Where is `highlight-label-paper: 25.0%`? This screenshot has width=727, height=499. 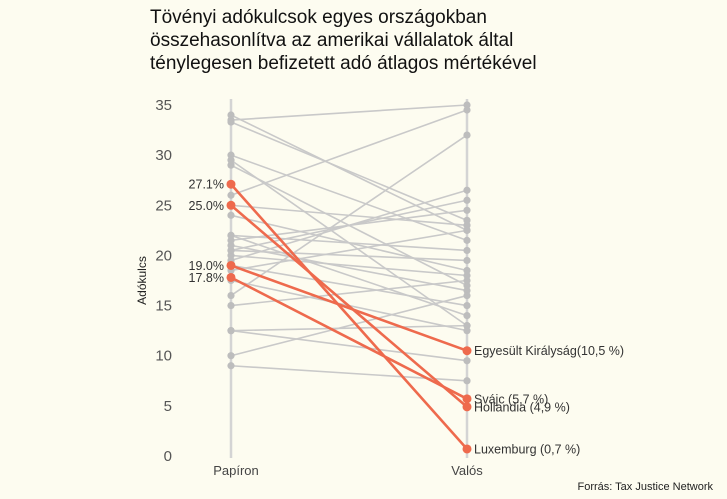 highlight-label-paper: 25.0% is located at coordinates (206, 206).